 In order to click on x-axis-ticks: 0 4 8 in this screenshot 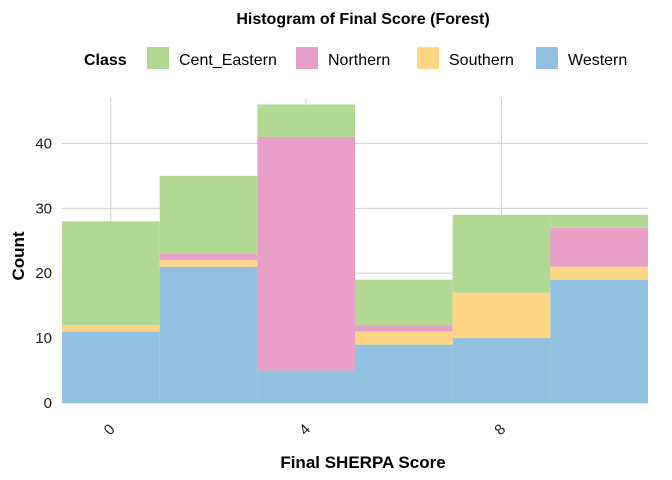, I will do `click(305, 430)`.